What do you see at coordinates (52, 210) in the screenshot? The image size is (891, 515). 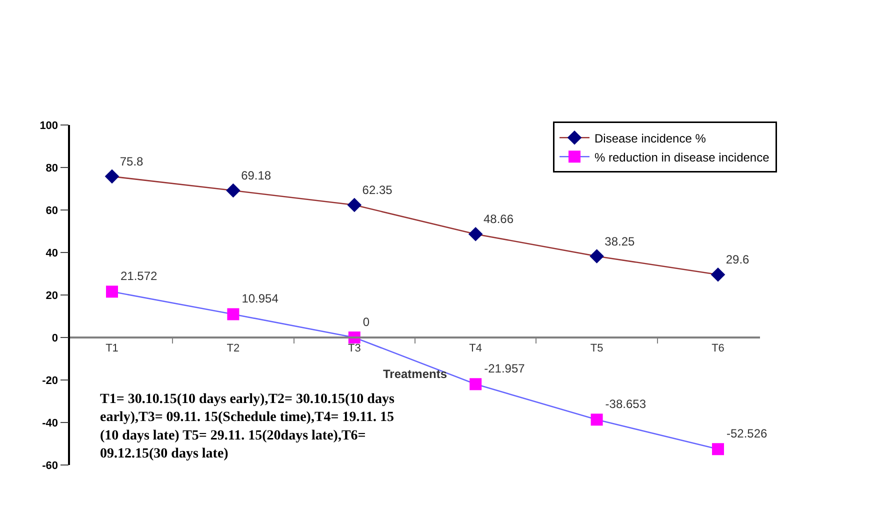 I see `y-tick-label: 60` at bounding box center [52, 210].